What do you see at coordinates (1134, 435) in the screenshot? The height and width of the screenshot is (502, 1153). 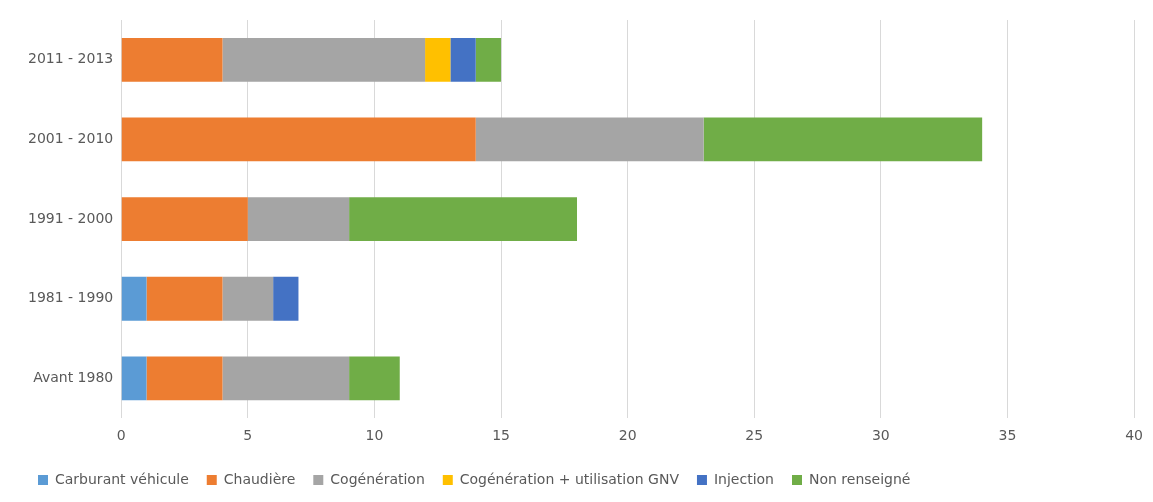 I see `x-tick-label: 40` at bounding box center [1134, 435].